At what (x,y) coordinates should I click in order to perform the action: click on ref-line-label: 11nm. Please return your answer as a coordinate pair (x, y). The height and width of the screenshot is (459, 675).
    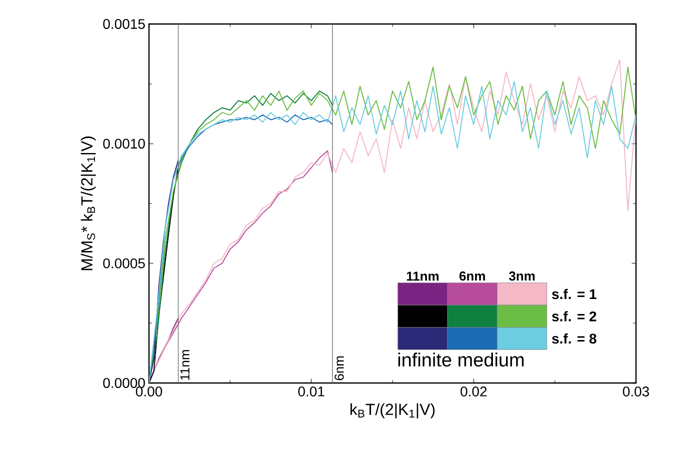
    Looking at the image, I should click on (185, 365).